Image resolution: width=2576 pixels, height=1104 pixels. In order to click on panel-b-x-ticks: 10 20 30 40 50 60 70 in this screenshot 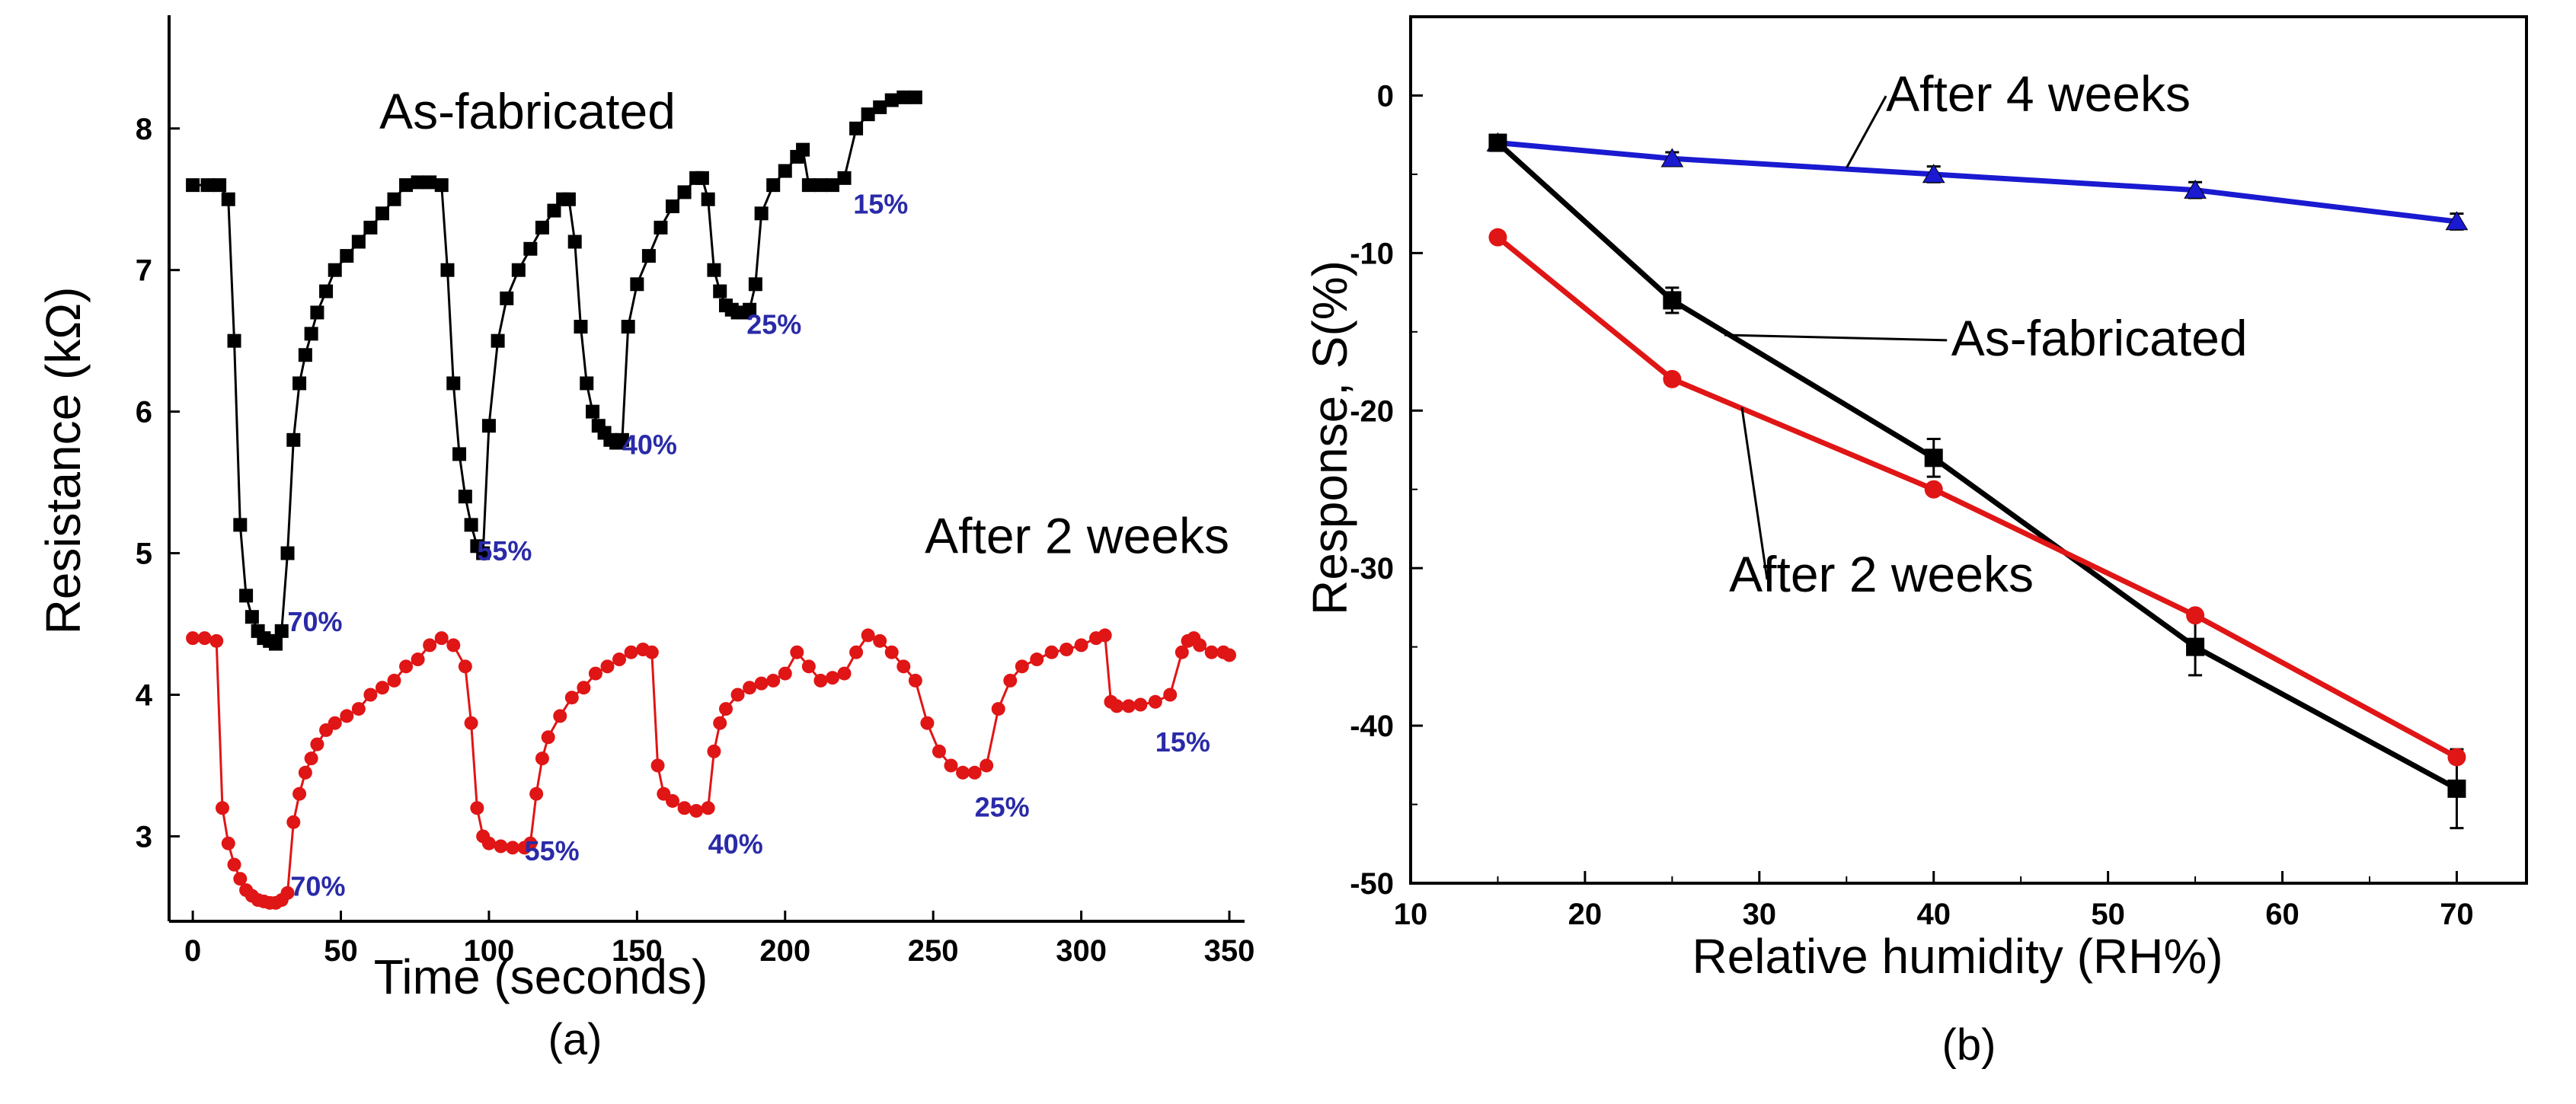, I will do `click(1934, 901)`.